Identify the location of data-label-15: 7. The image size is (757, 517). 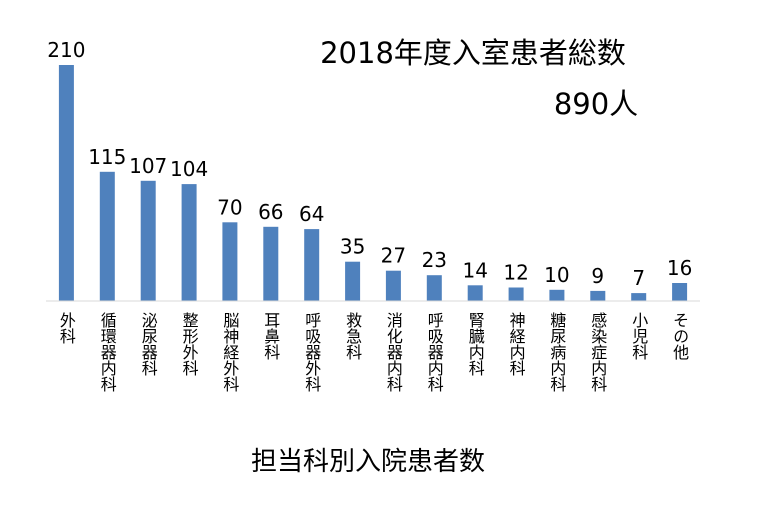
(638, 278).